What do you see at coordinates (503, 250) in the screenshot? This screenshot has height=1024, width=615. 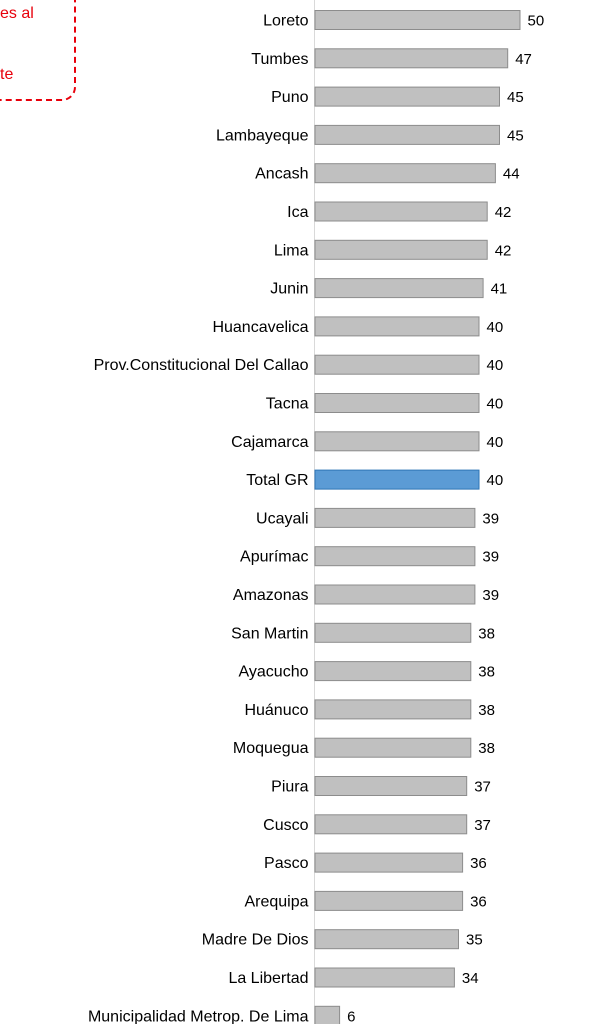 I see `value-label-lima: 42` at bounding box center [503, 250].